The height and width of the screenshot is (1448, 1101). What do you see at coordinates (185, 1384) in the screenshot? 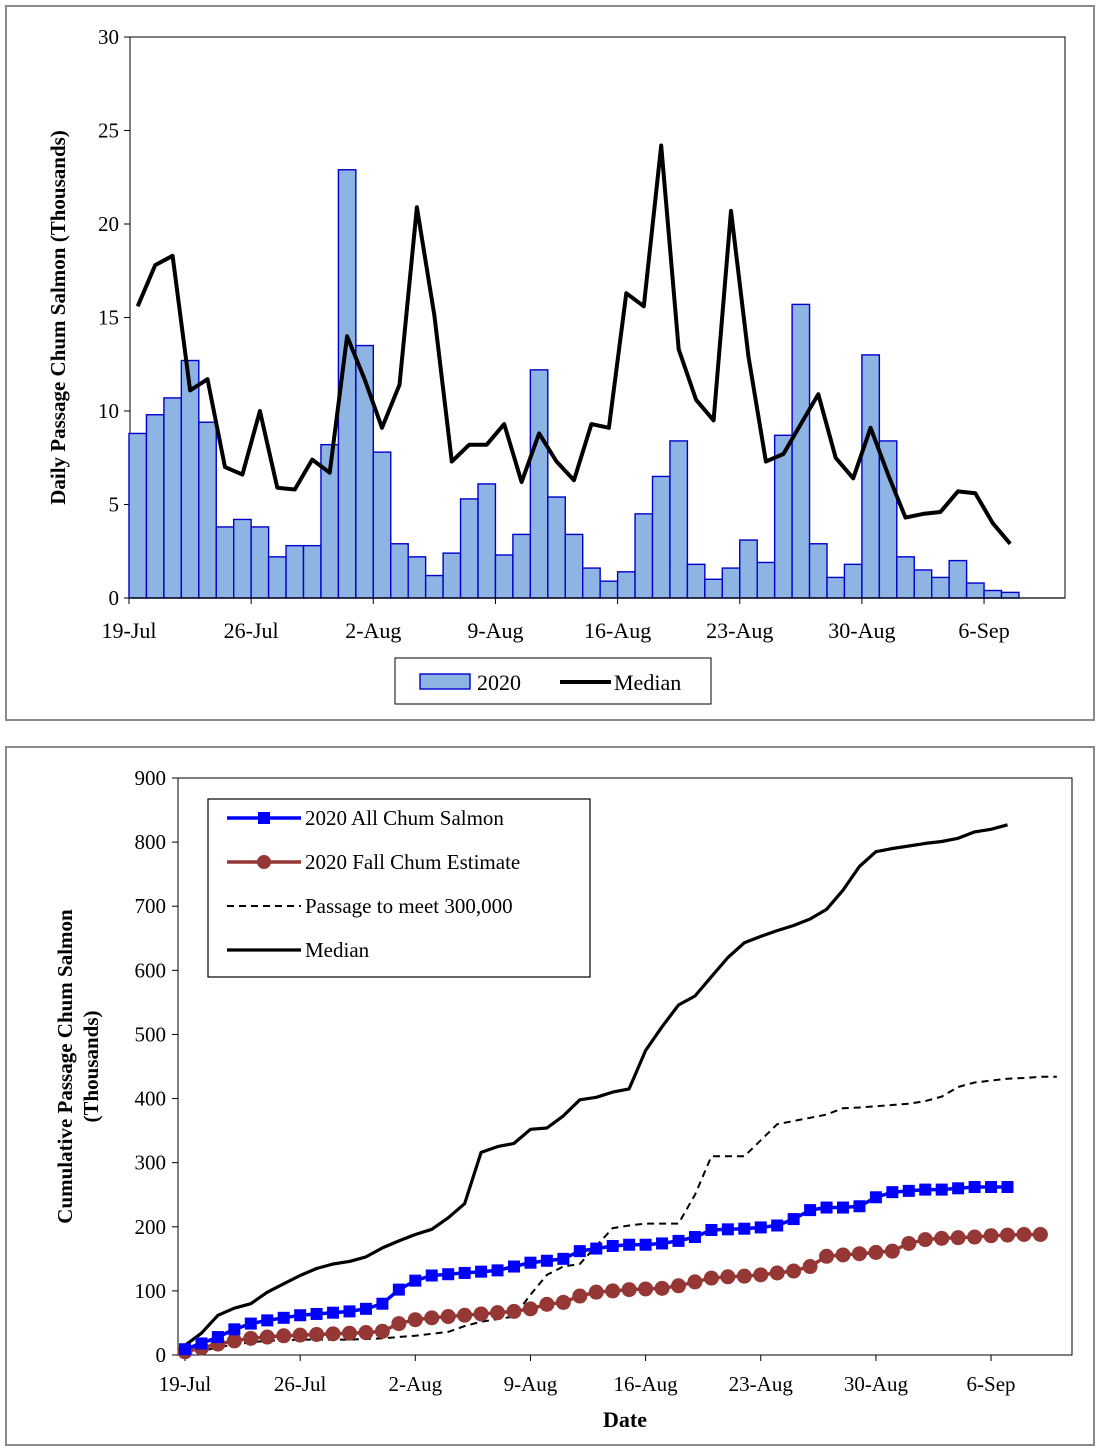
I see `x-tick-label: 19-Jul` at bounding box center [185, 1384].